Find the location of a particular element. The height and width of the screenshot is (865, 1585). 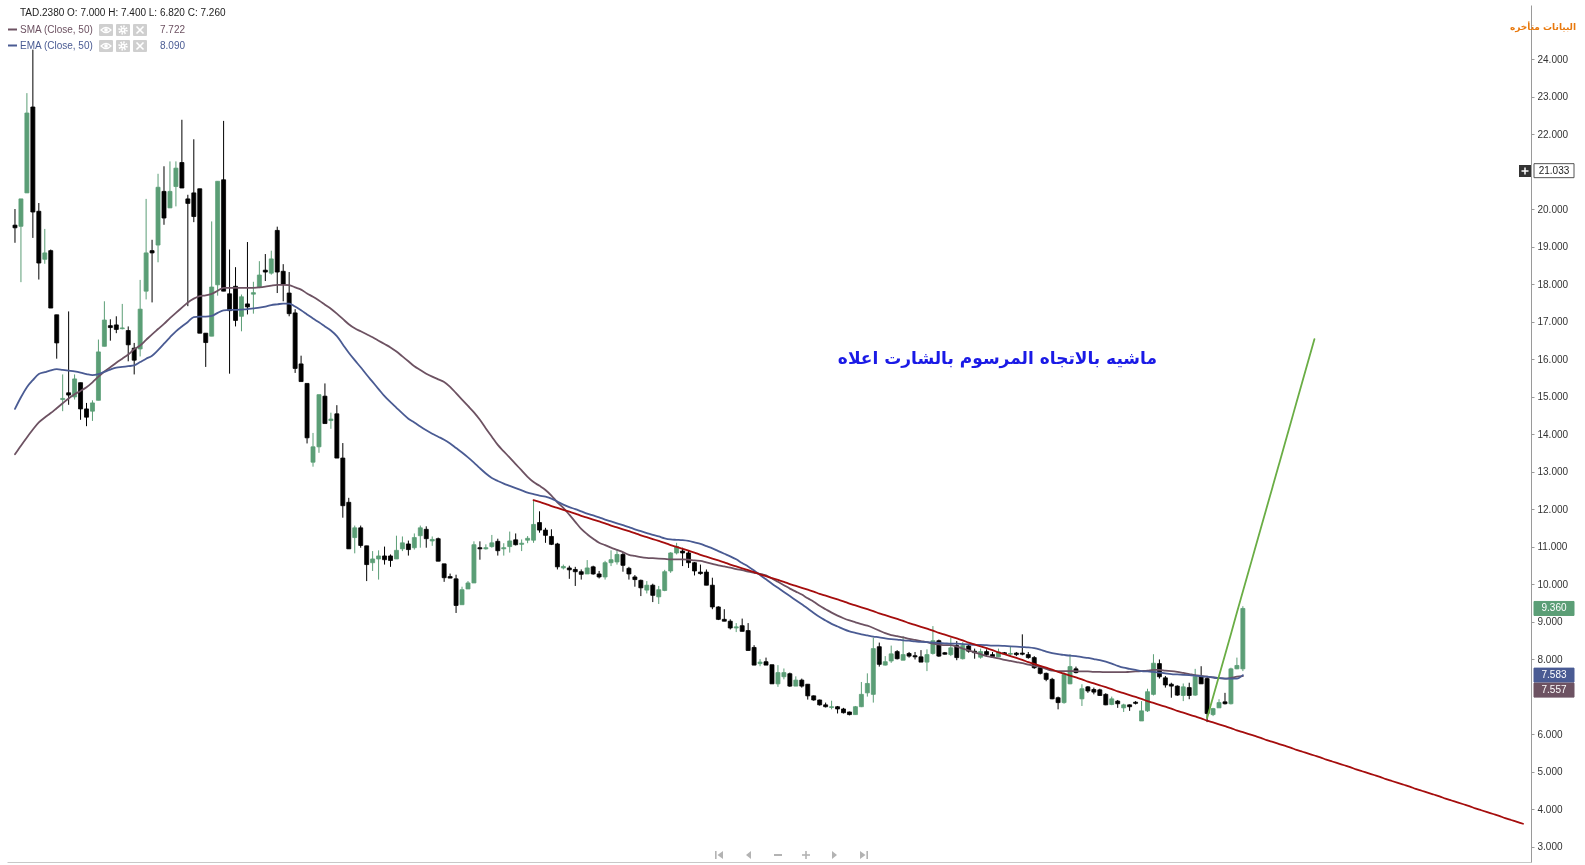

y-tick-label: 16.000 is located at coordinates (1553, 359).